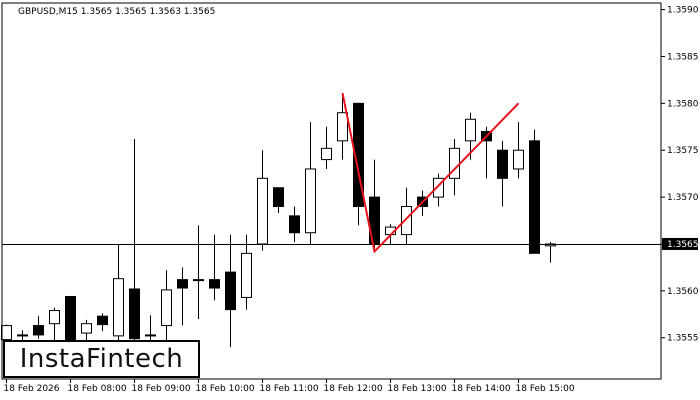 The image size is (700, 400). What do you see at coordinates (353, 389) in the screenshot?
I see `x-tick-label: 18 Feb 12:00` at bounding box center [353, 389].